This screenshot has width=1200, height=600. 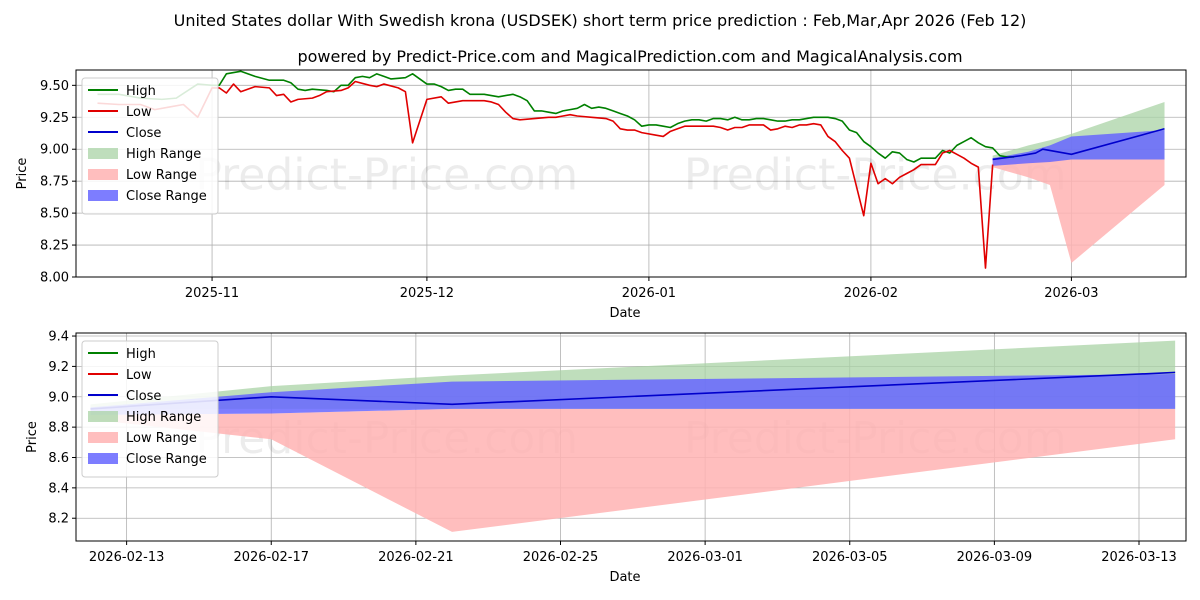 I want to click on y-tick-label: 8.6, so click(x=58, y=458).